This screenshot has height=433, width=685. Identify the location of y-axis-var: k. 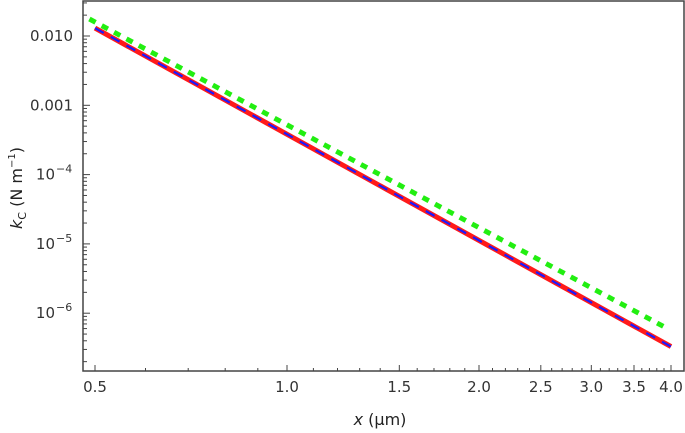
(16, 224).